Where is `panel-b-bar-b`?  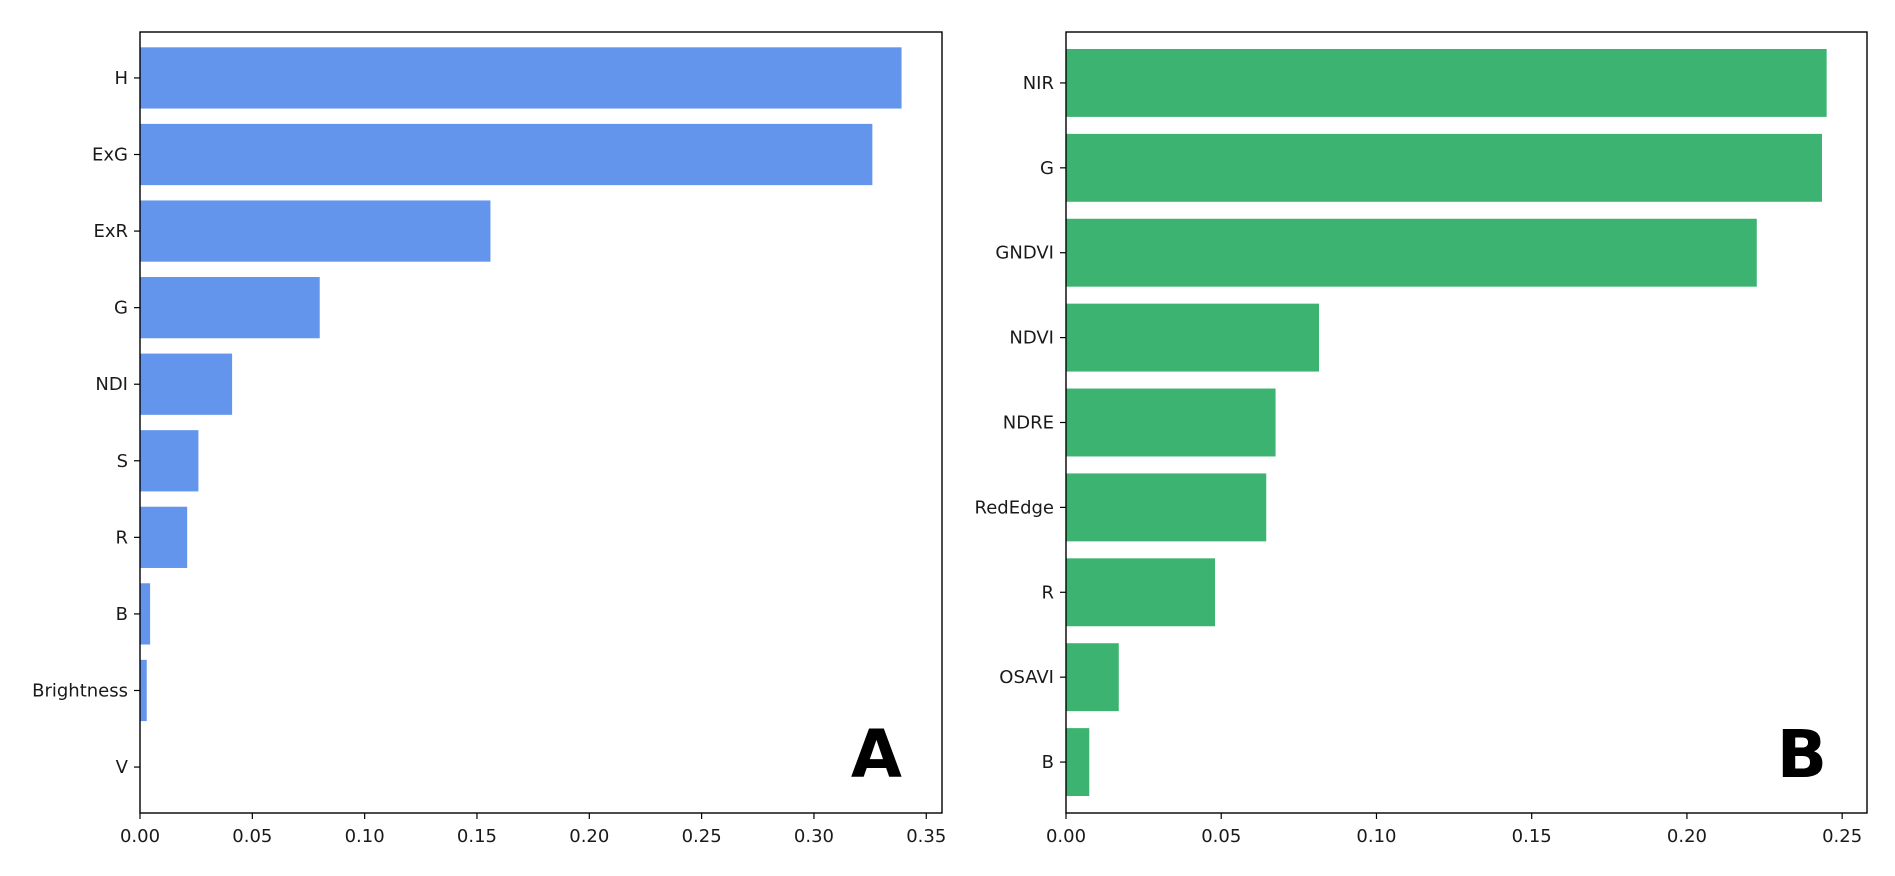
panel-b-bar-b is located at coordinates (1078, 762).